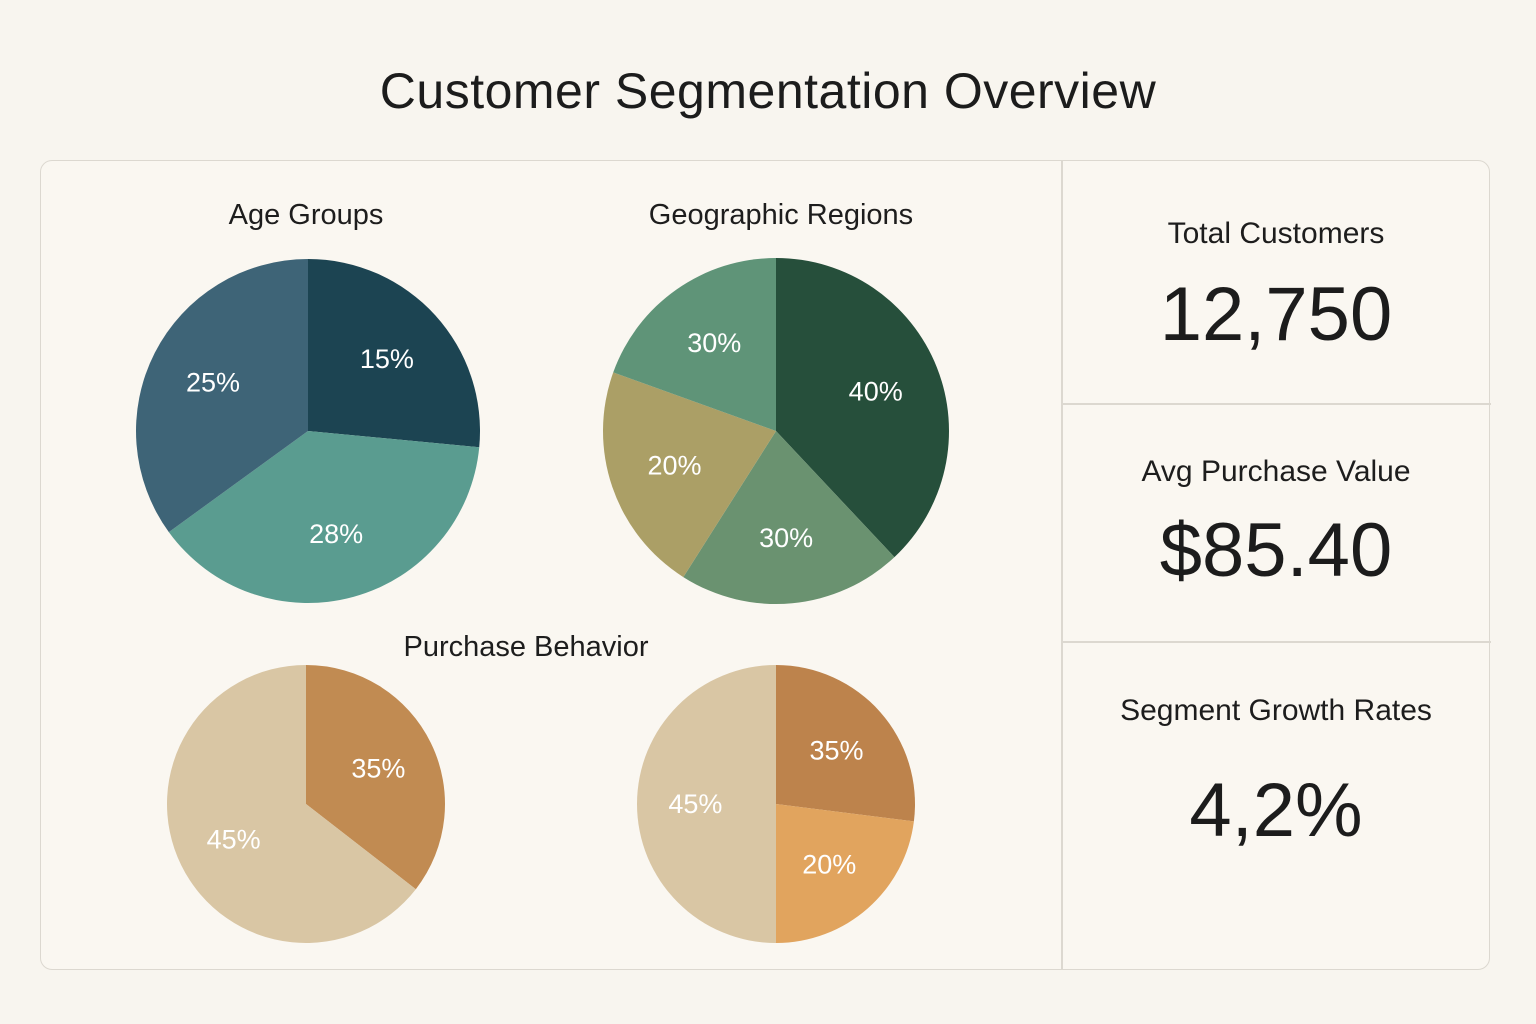  Describe the element at coordinates (876, 392) in the screenshot. I see `pie-2-slice-1-label: 40%` at that location.